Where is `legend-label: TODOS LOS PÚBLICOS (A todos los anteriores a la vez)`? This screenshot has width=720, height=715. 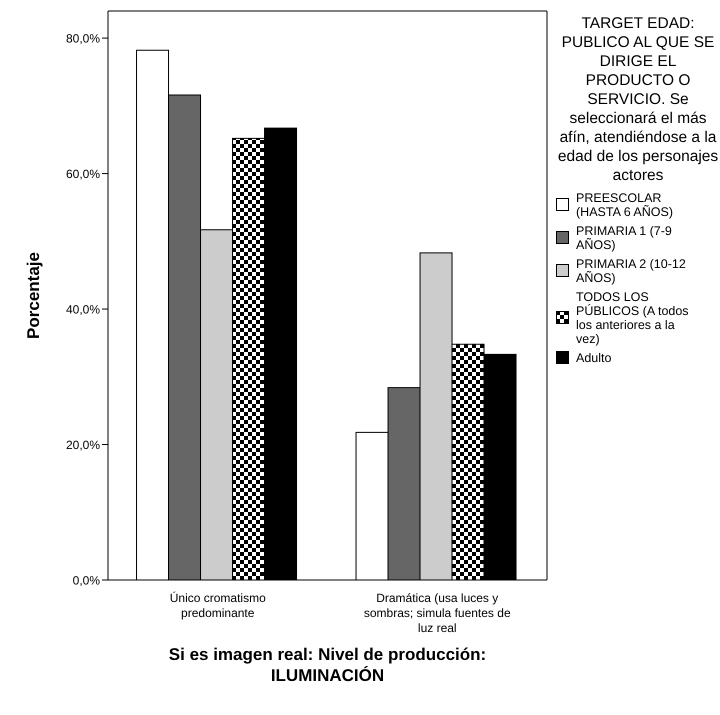
legend-label: TODOS LOS PÚBLICOS (A todos los anteriores a la vez) is located at coordinates (633, 318).